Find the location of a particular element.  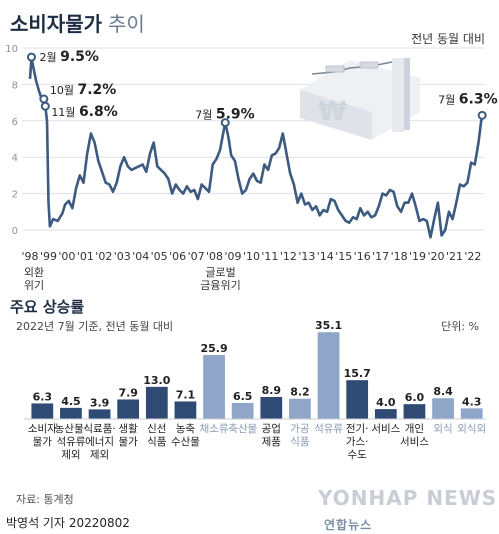

bar-category-label: 소비자 is located at coordinates (42, 429).